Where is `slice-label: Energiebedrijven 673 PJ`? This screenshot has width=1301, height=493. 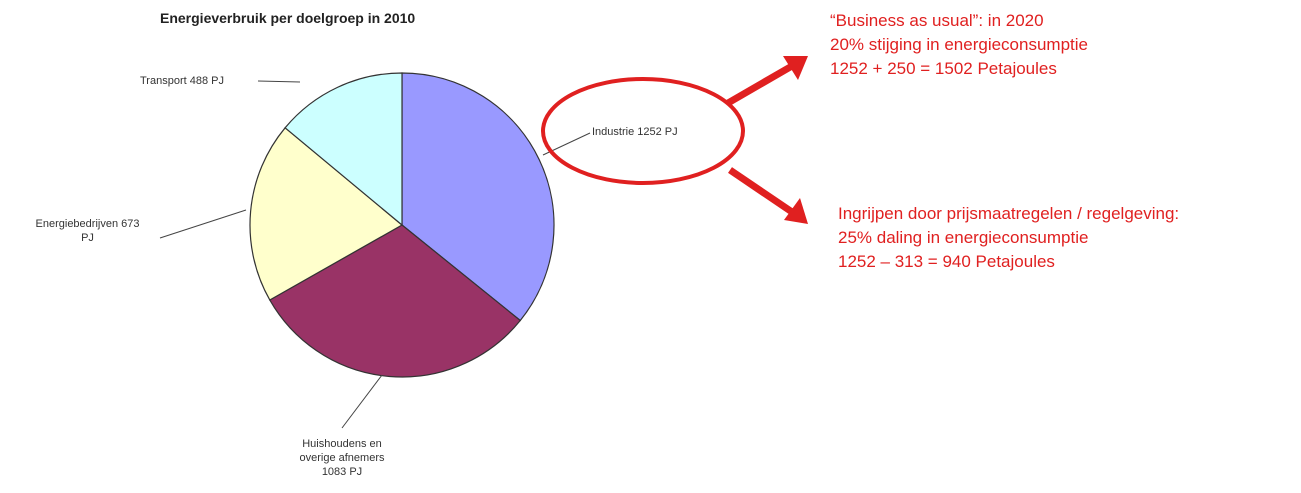 slice-label: Energiebedrijven 673 PJ is located at coordinates (87, 231).